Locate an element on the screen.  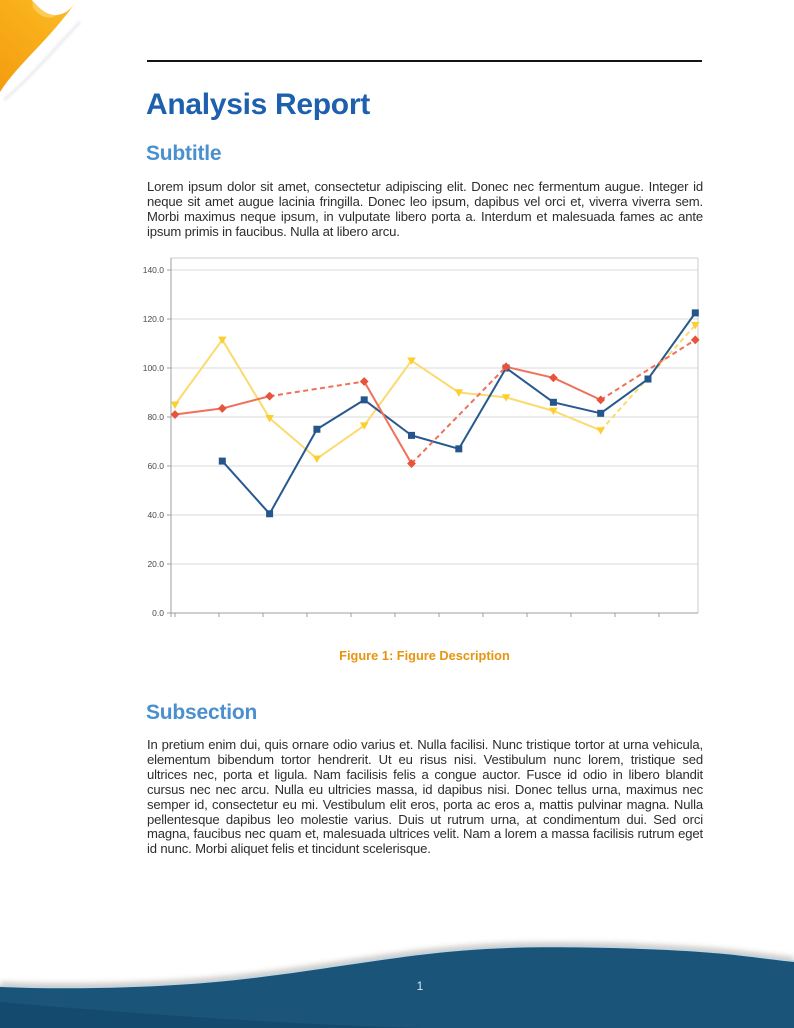
section-heading-subsection: Subsection is located at coordinates (202, 712).